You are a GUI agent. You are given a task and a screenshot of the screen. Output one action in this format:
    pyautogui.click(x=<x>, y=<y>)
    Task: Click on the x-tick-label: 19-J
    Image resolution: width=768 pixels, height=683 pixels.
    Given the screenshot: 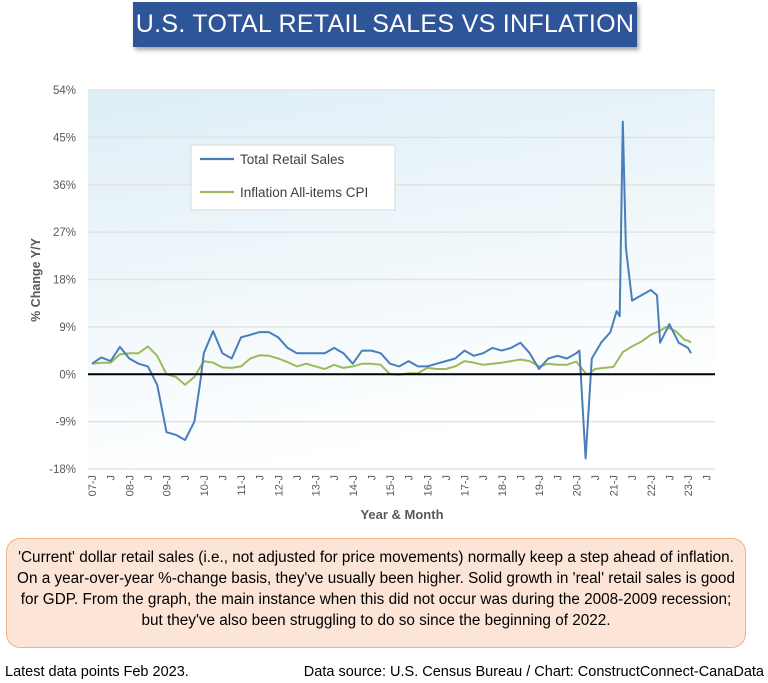 What is the action you would take?
    pyautogui.click(x=540, y=485)
    